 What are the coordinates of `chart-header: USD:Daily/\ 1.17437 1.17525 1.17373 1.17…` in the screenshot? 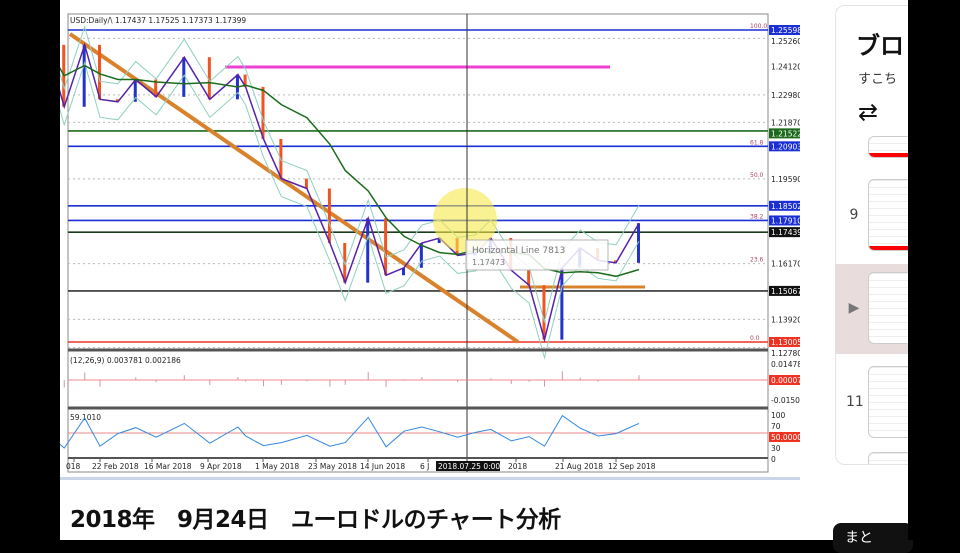 It's located at (158, 20).